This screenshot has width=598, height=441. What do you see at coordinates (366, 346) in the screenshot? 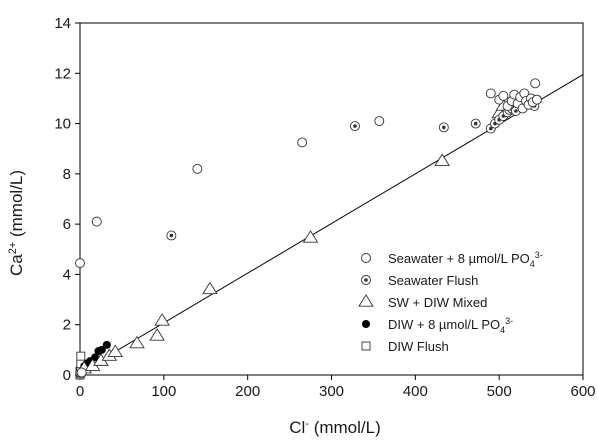
I see `legend-marker-open-square` at bounding box center [366, 346].